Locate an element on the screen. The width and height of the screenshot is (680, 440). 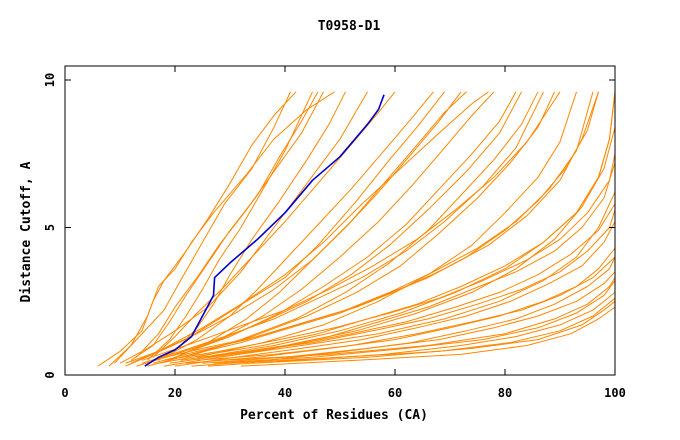
x-tick-label: 20 is located at coordinates (175, 393).